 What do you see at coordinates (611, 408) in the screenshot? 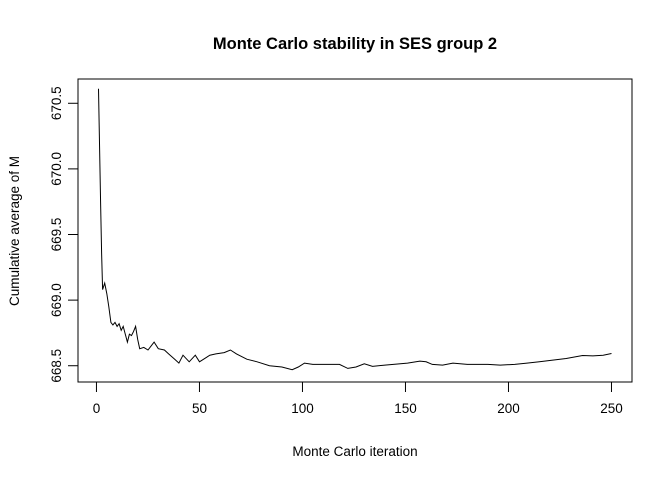
I see `x-tick-label: 250` at bounding box center [611, 408].